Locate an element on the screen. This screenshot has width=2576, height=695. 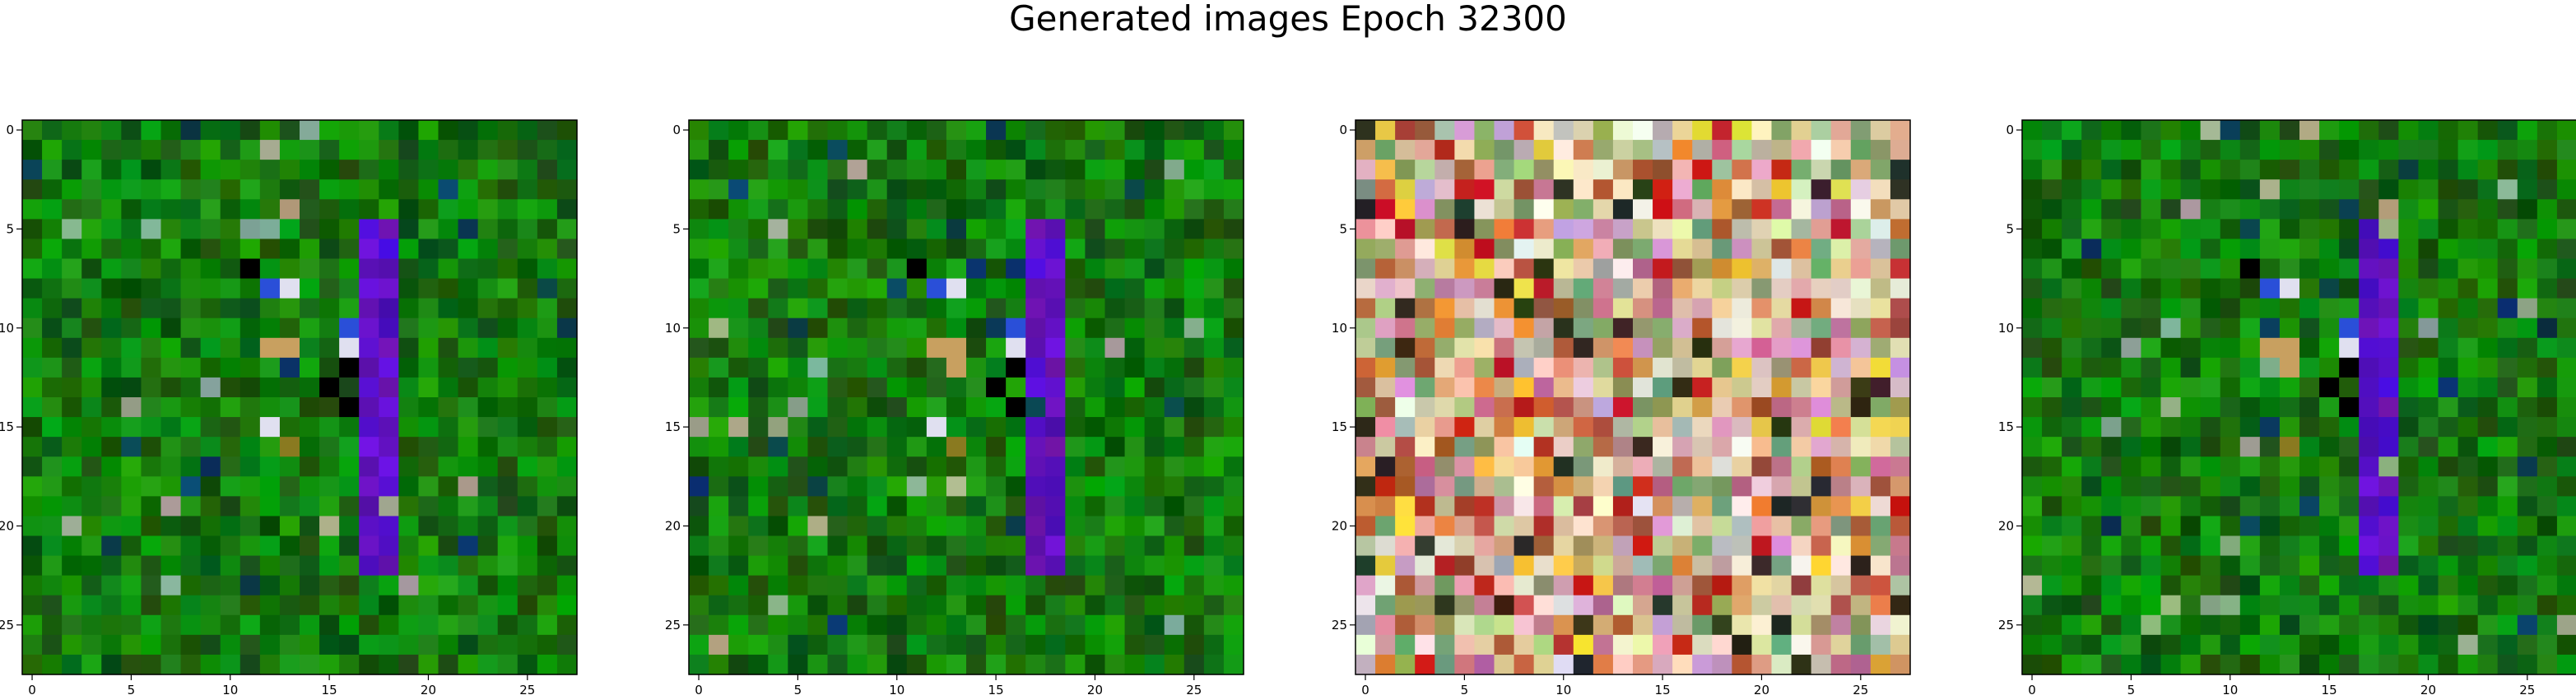
x-tick-label: 10 is located at coordinates (230, 689).